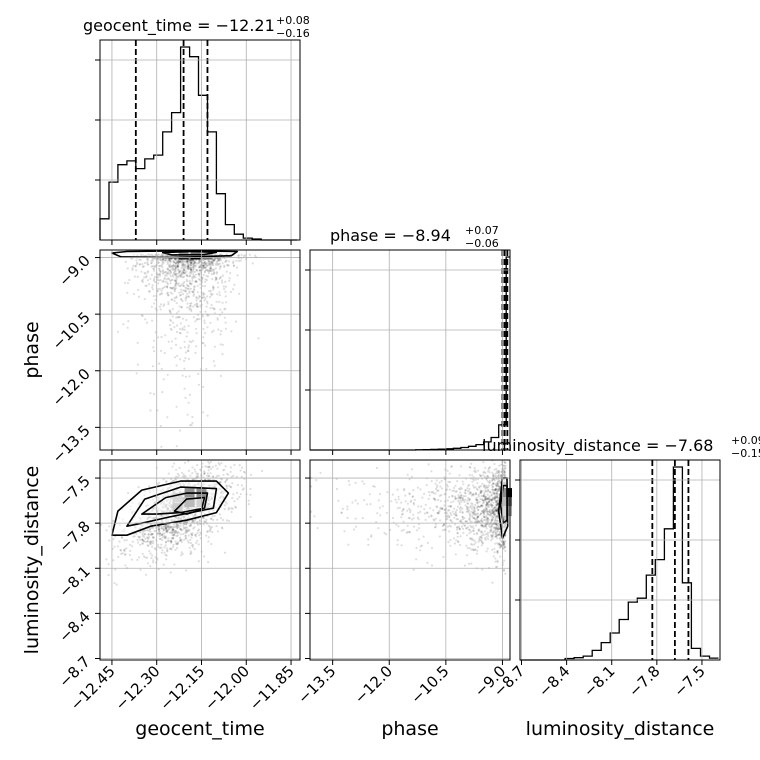 This screenshot has height=760, width=760. I want to click on ytick-label-luminosity-distance: −8.4, so click(74, 627).